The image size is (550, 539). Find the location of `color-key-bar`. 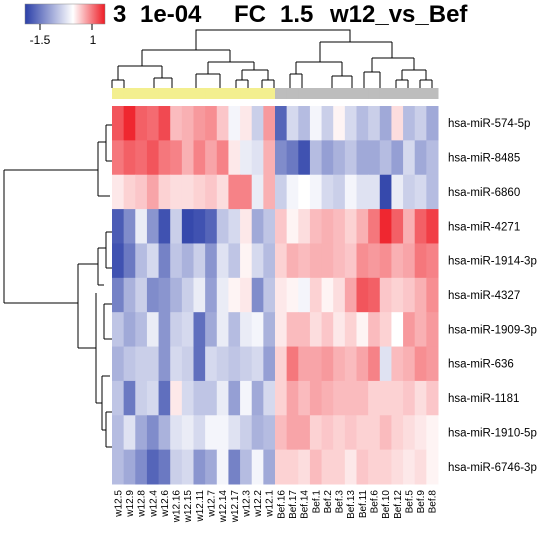

color-key-bar is located at coordinates (65, 14).